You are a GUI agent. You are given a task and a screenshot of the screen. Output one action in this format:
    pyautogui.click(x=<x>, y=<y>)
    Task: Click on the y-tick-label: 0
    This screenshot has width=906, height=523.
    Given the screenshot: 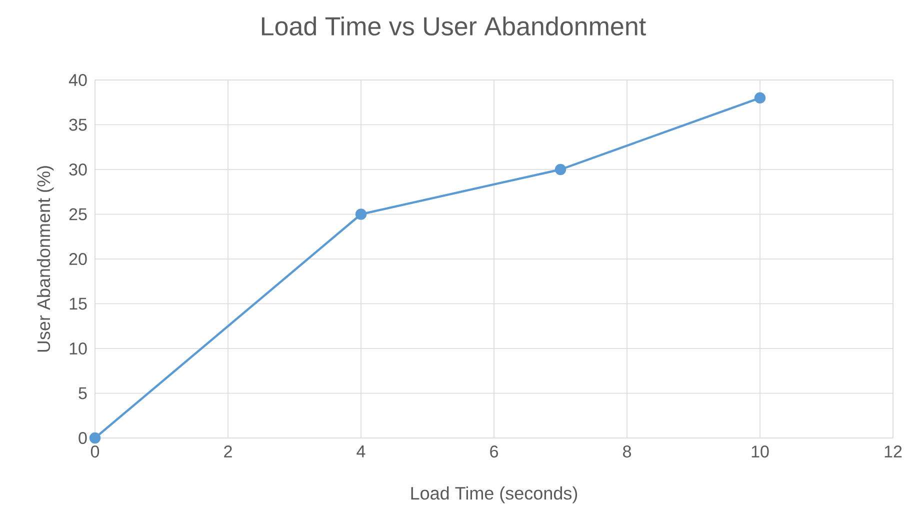 What is the action you would take?
    pyautogui.click(x=82, y=438)
    